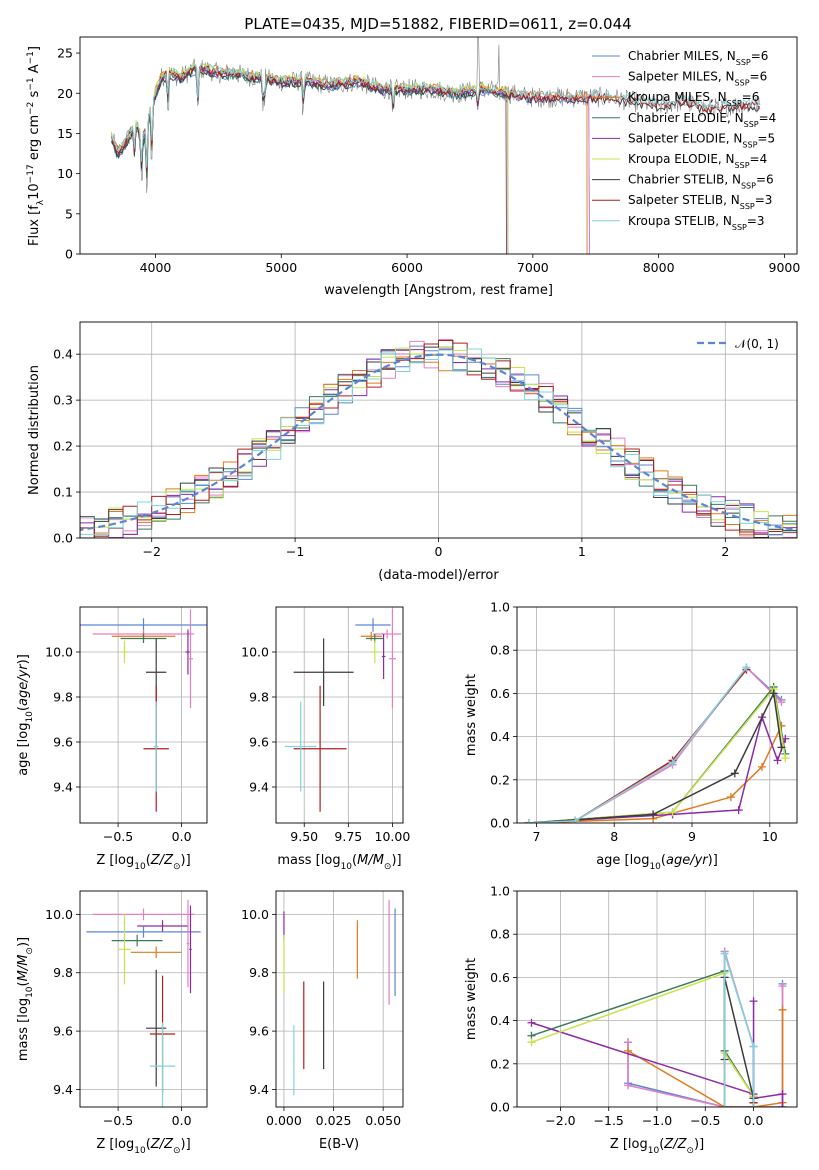 Image resolution: width=819 pixels, height=1170 pixels. Describe the element at coordinates (34, 139) in the screenshot. I see `label-part: erg cm` at that location.